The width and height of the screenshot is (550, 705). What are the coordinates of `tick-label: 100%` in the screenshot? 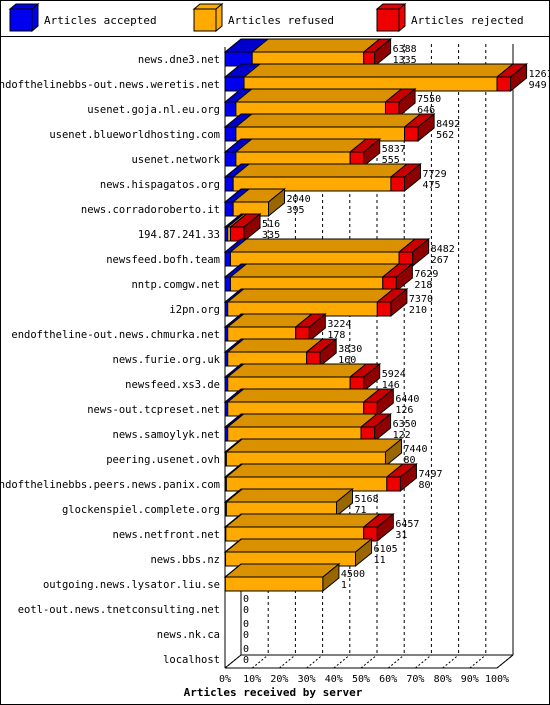 It's located at (497, 679).